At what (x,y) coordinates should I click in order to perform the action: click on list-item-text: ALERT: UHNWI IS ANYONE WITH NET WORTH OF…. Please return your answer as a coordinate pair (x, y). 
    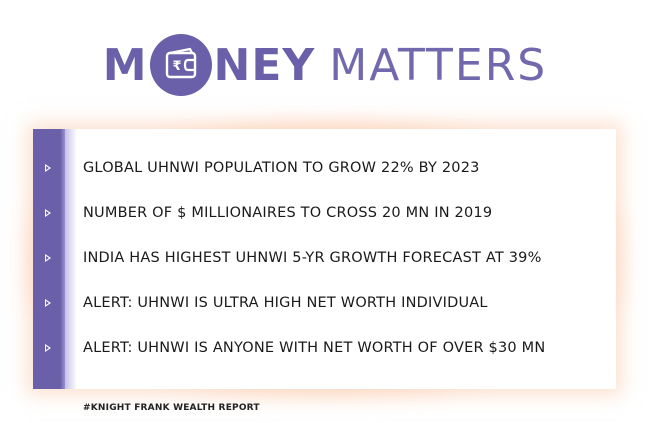
    Looking at the image, I should click on (314, 348).